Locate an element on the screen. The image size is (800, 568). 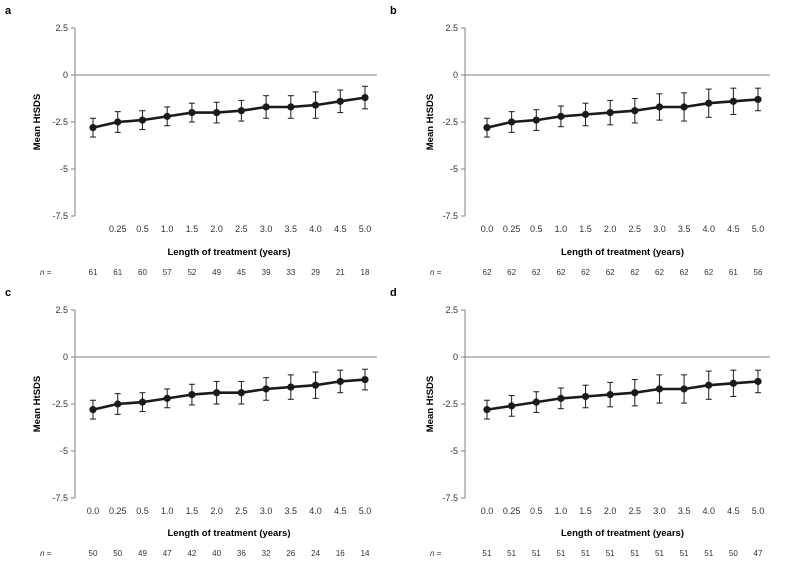
n-count: 52 is located at coordinates (191, 272).